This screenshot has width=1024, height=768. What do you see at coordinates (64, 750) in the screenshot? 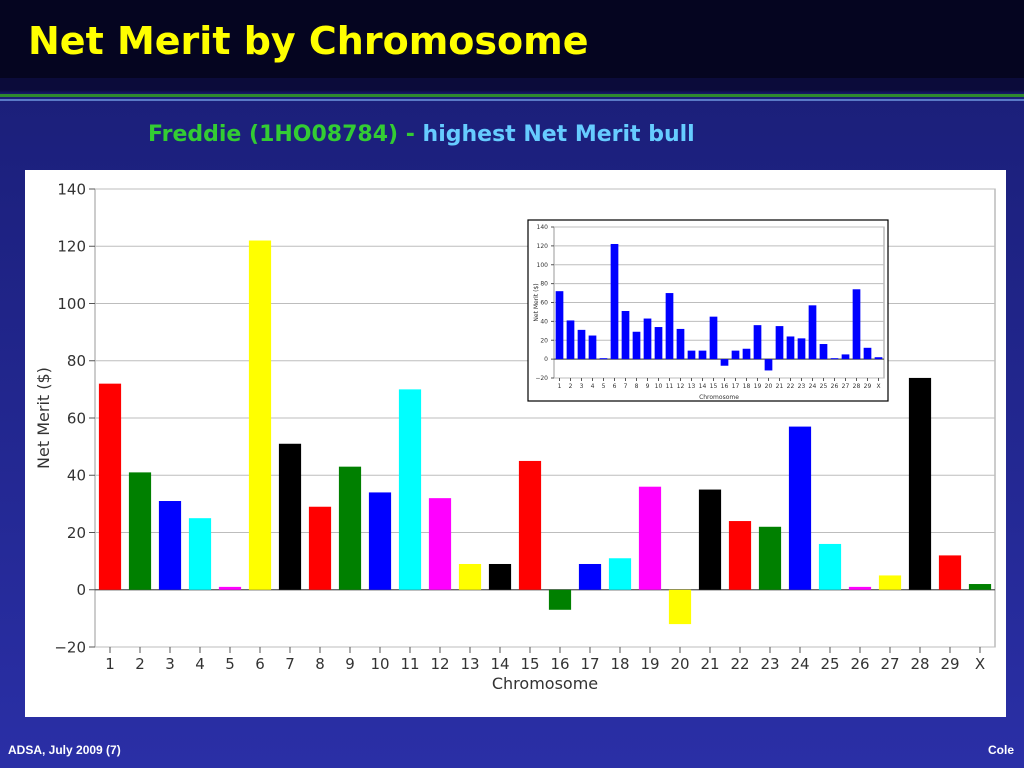
I see `footer-citation: ADSA, July 2009 (7)` at bounding box center [64, 750].